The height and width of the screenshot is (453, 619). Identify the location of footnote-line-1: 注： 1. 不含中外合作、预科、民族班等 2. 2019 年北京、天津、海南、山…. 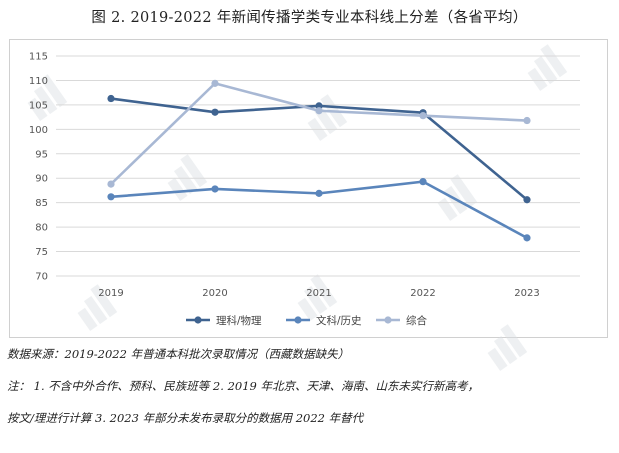
(243, 386).